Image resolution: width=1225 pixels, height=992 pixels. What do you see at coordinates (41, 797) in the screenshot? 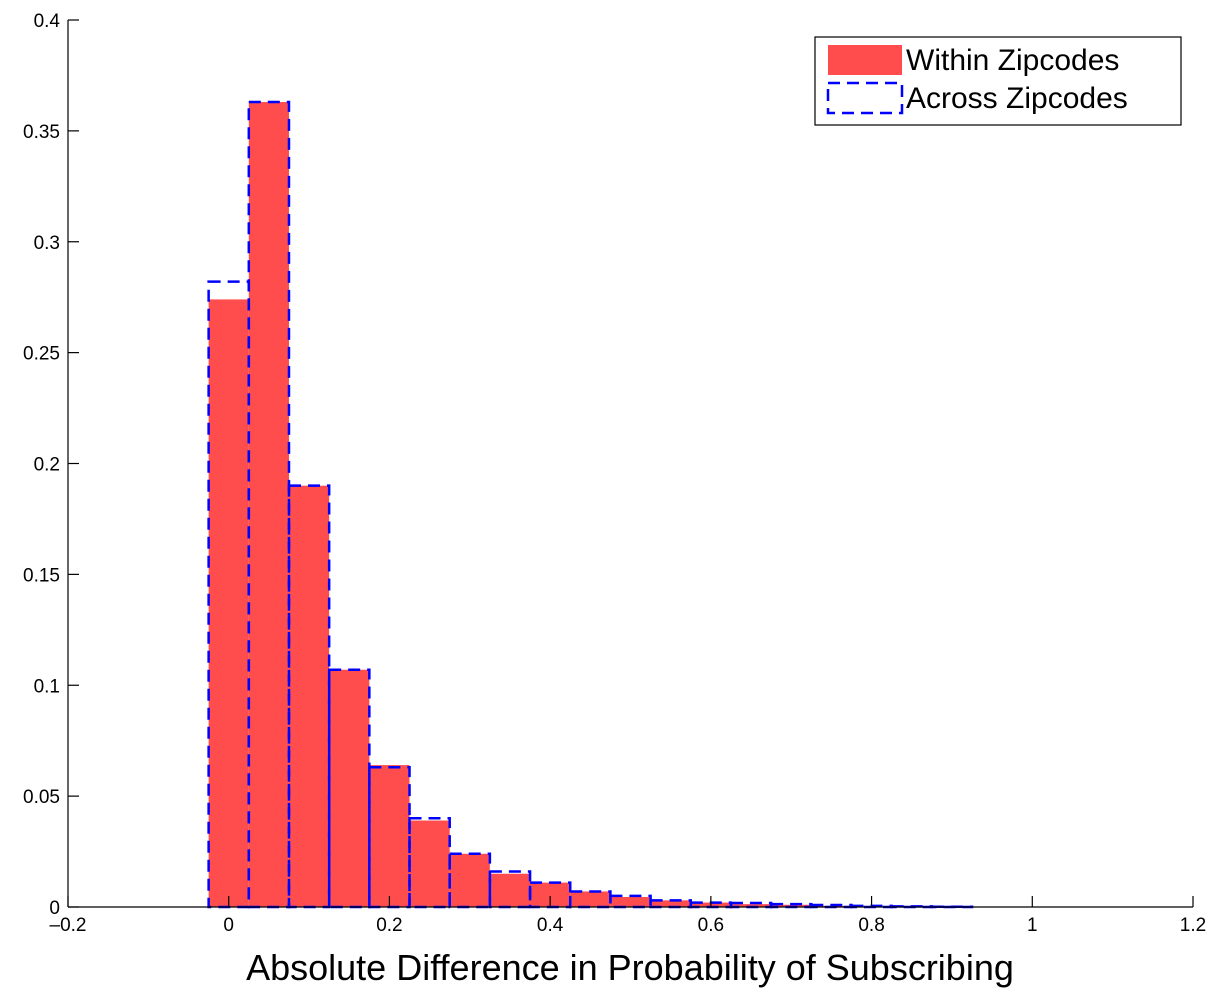
I see `y-tick-label: 0.05` at bounding box center [41, 797].